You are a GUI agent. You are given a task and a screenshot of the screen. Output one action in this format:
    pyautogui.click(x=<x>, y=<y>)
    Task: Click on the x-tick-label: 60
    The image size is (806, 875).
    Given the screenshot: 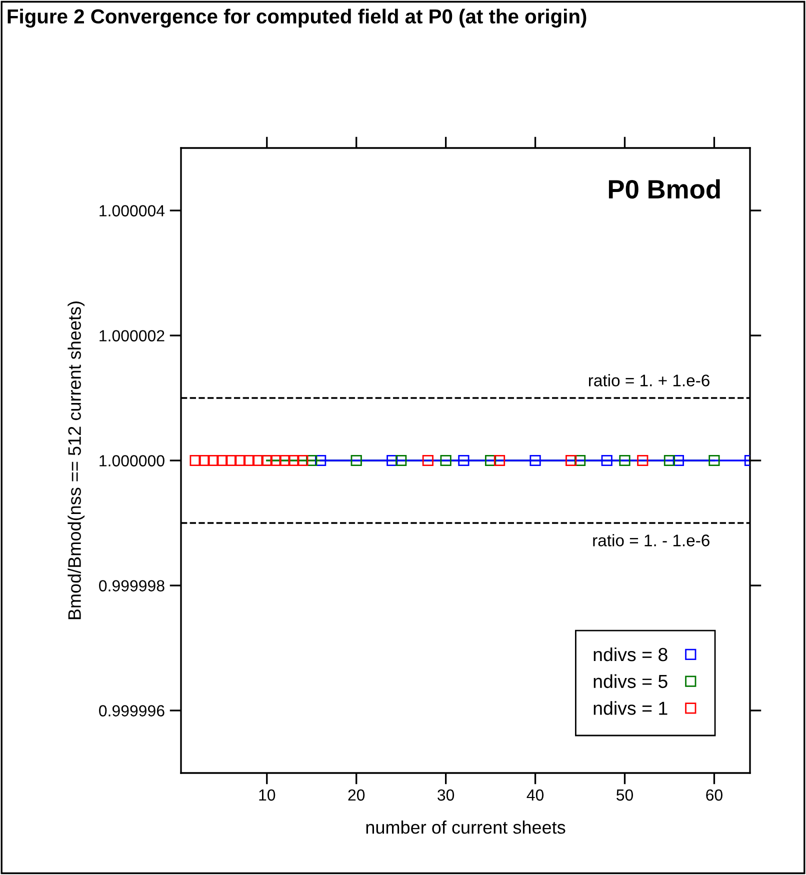 What is the action you would take?
    pyautogui.click(x=714, y=795)
    